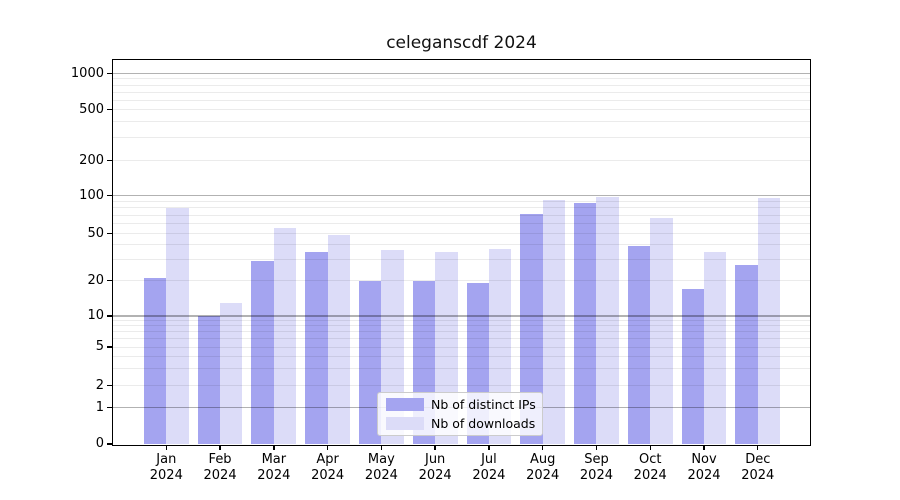  Describe the element at coordinates (769, 321) in the screenshot. I see `bar-downloads-dec` at that location.